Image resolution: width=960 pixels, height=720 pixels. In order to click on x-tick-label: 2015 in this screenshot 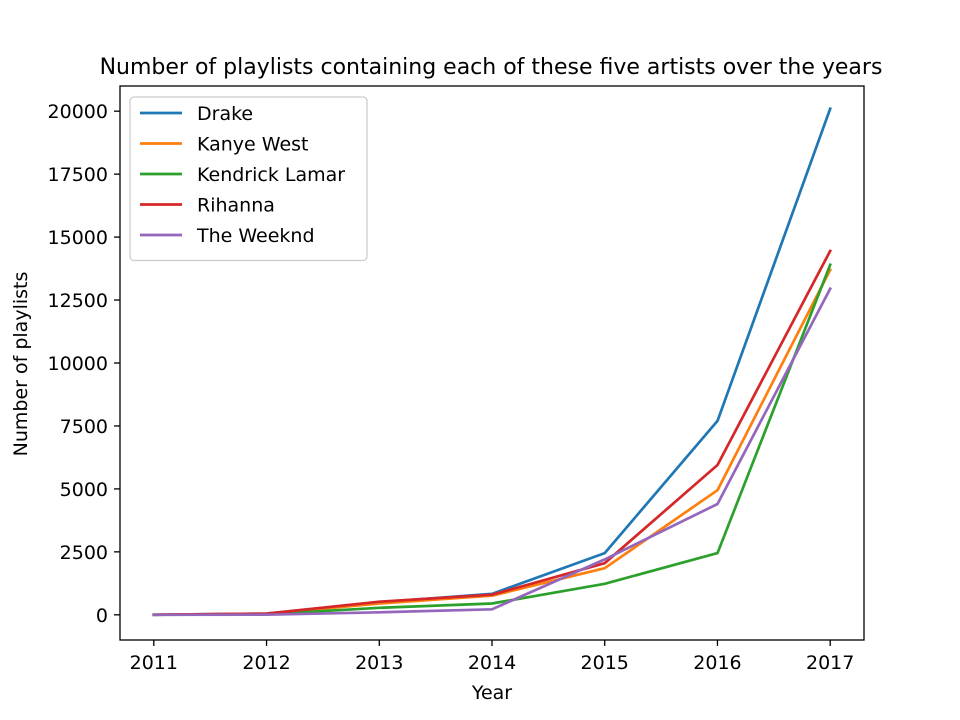, I will do `click(605, 663)`.